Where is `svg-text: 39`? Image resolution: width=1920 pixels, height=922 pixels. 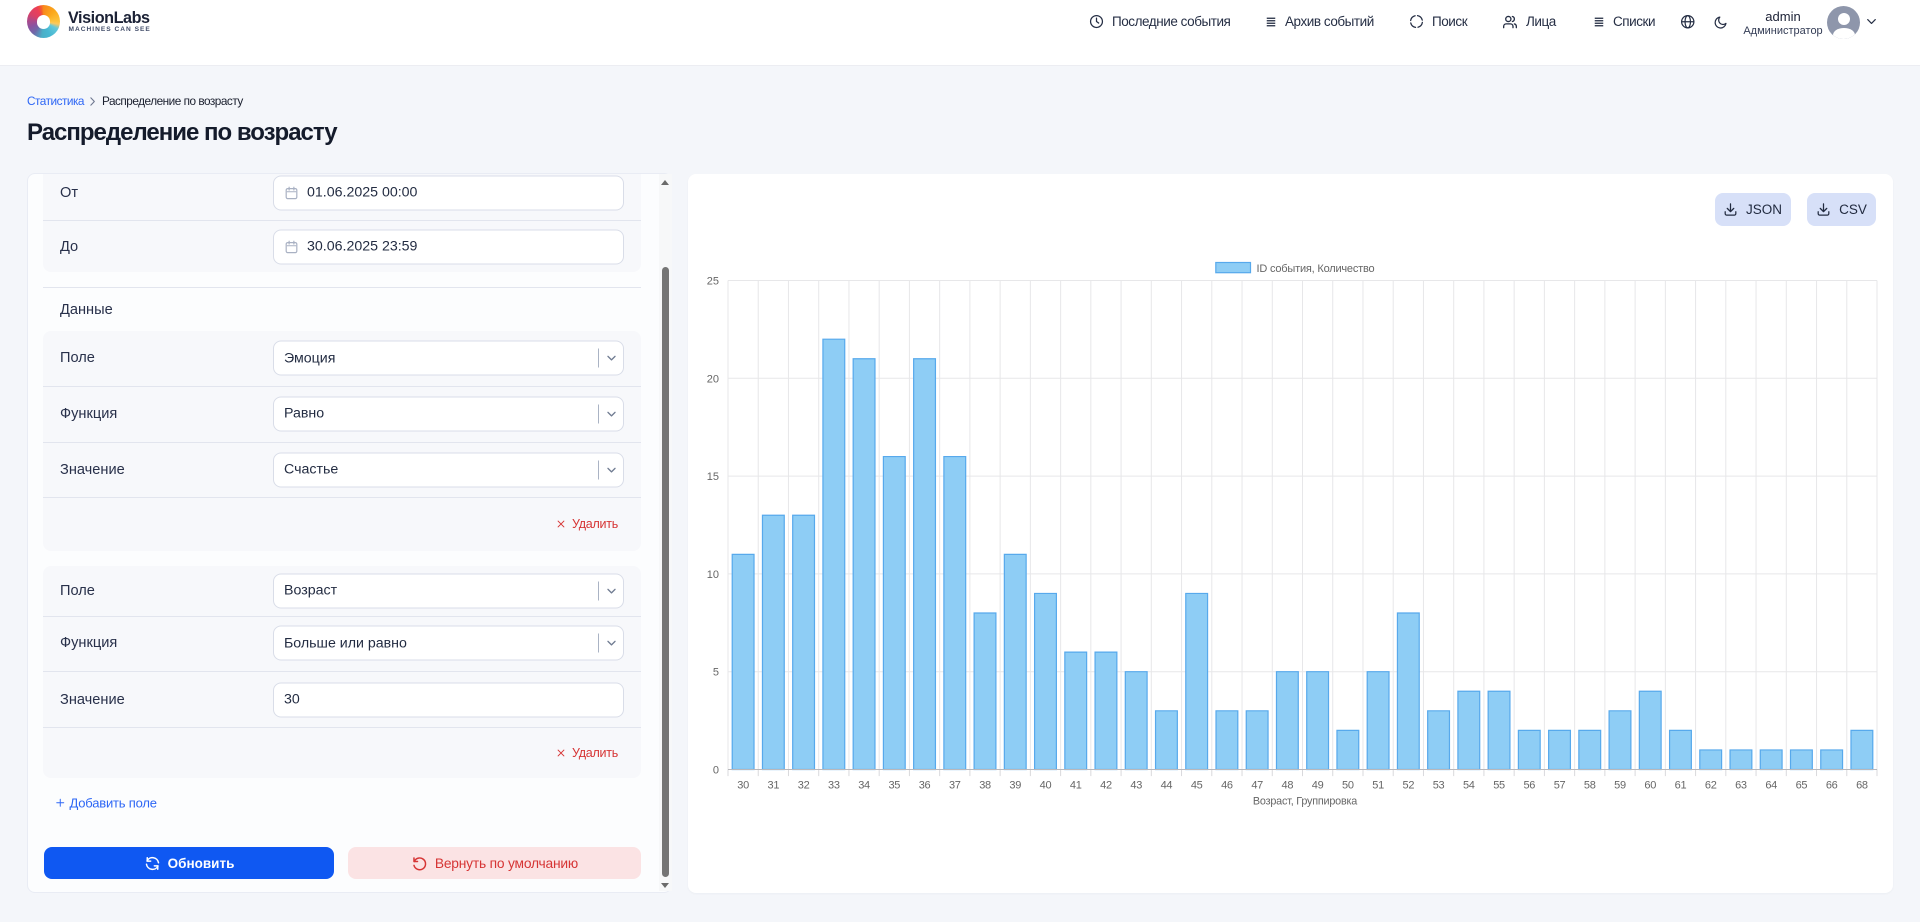
svg-text: 39 is located at coordinates (1015, 785).